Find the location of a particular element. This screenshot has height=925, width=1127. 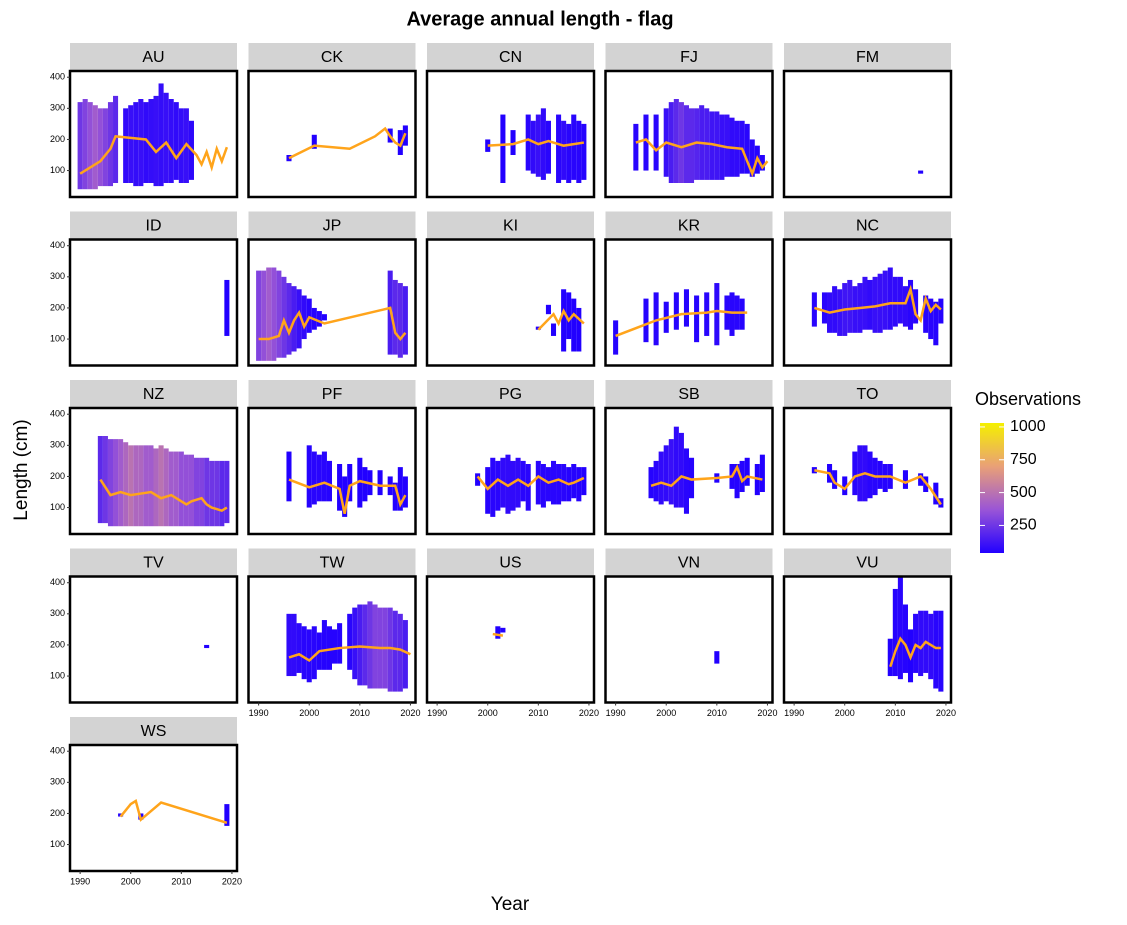

strip-label: AU is located at coordinates (153, 57).